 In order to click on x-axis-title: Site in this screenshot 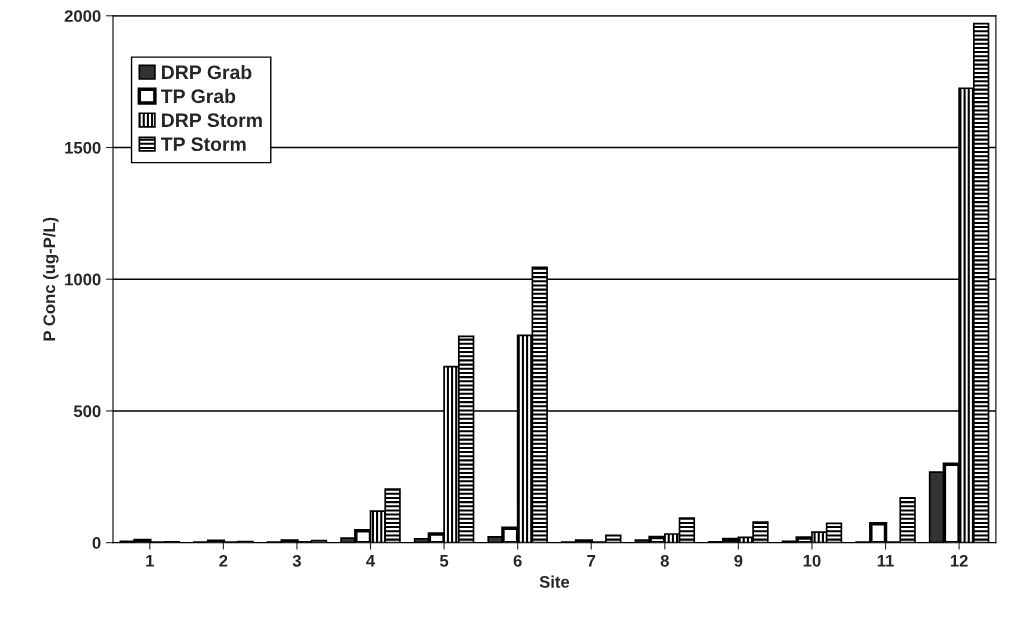, I will do `click(554, 581)`.